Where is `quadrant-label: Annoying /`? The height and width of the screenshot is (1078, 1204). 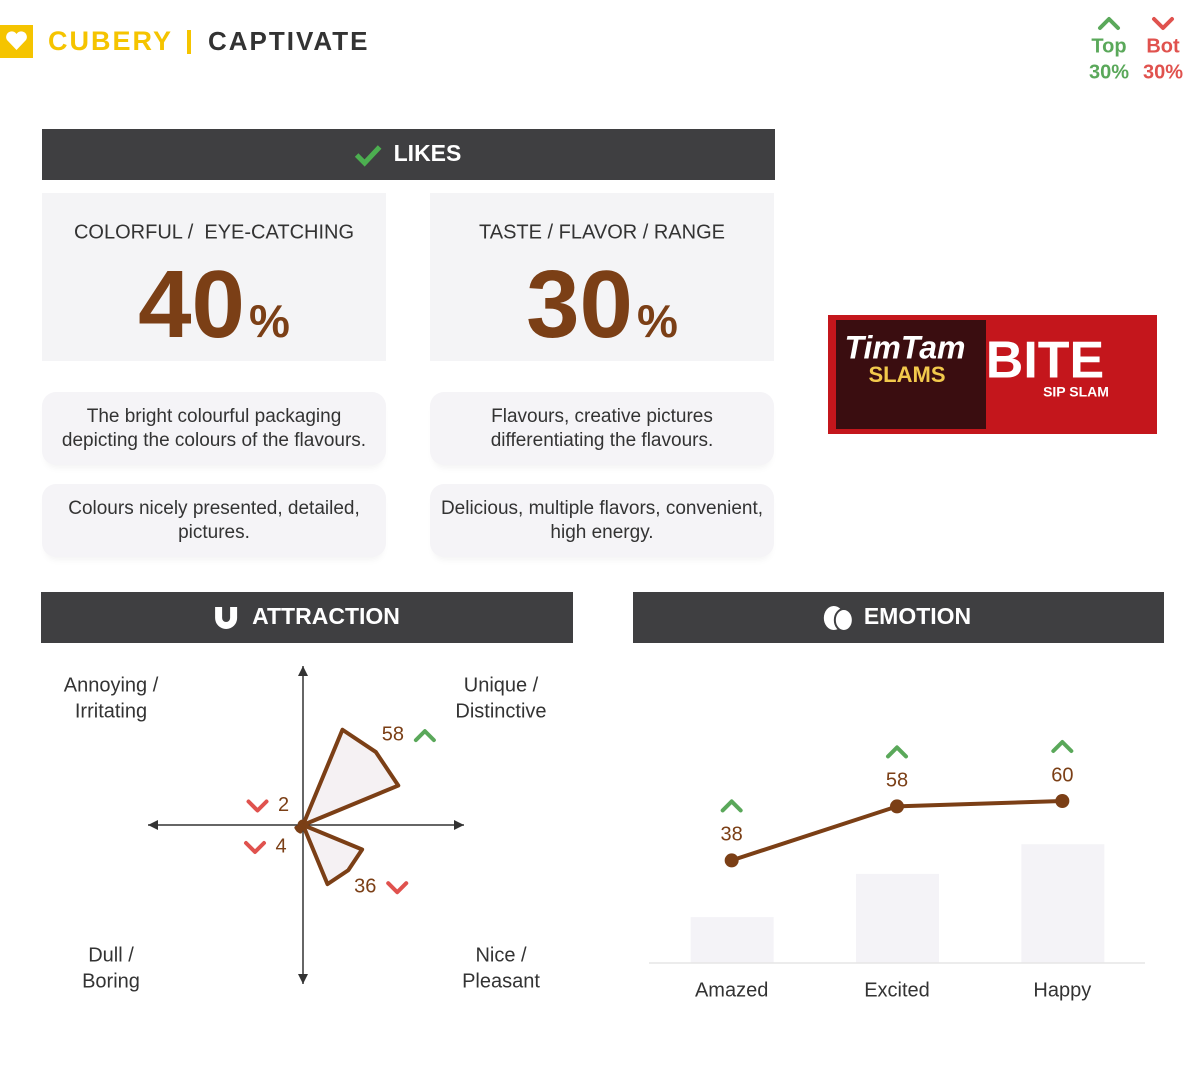 quadrant-label: Annoying / is located at coordinates (111, 685).